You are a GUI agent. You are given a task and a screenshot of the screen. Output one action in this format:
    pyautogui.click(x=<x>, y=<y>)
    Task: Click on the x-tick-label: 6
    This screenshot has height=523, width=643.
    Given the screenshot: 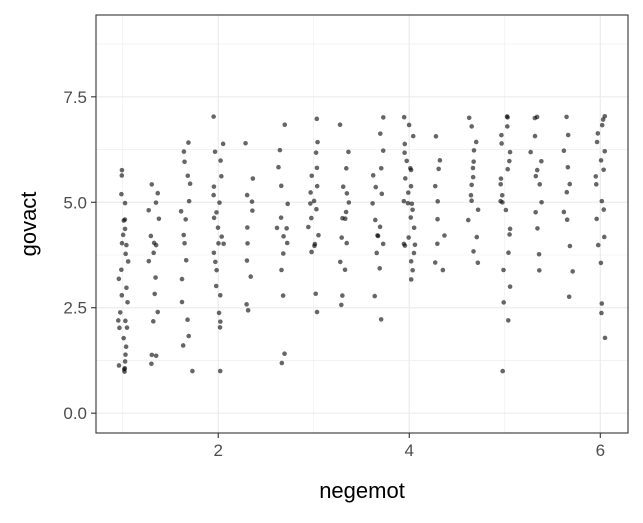 What is the action you would take?
    pyautogui.click(x=600, y=450)
    